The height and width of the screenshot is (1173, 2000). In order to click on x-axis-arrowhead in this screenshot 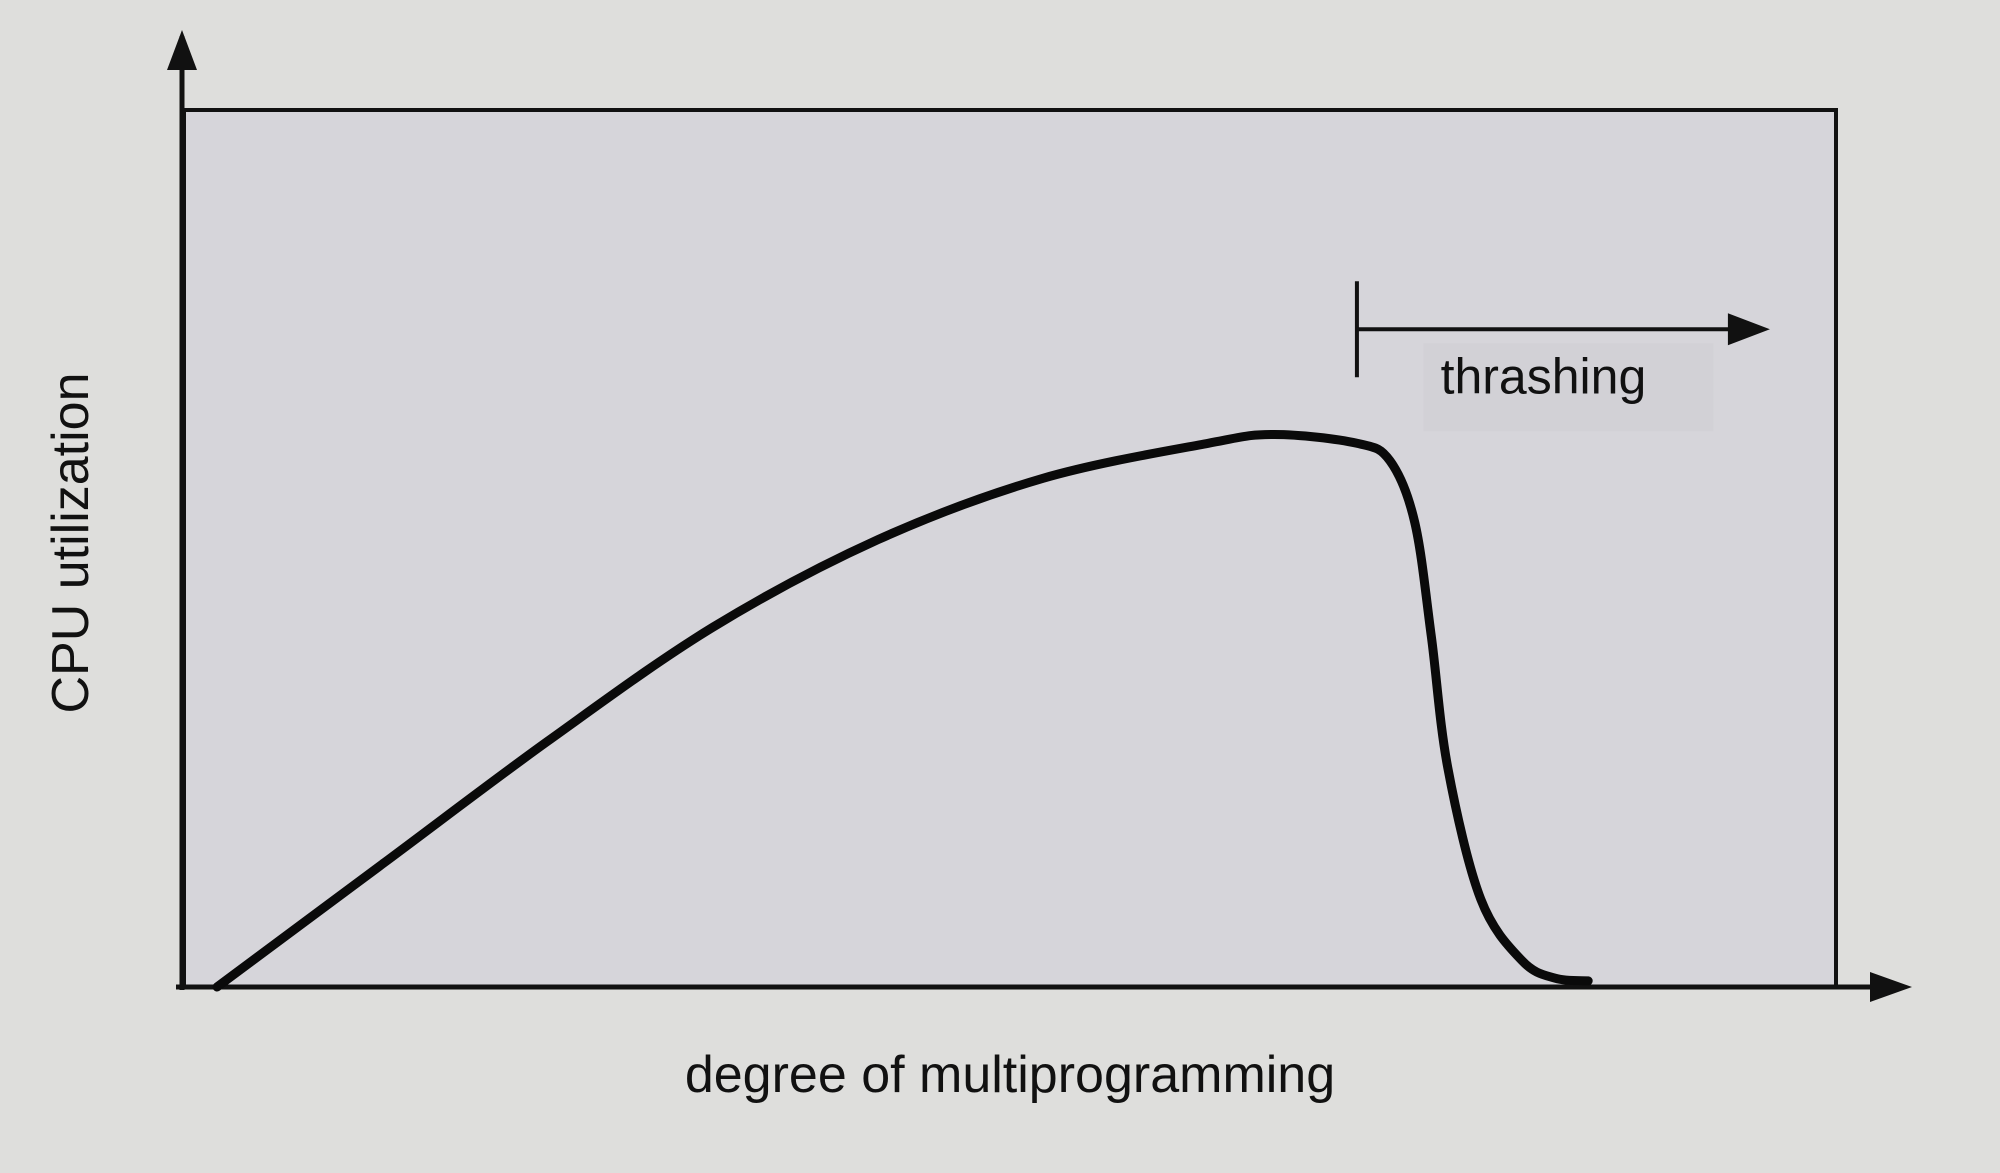, I will do `click(1891, 987)`.